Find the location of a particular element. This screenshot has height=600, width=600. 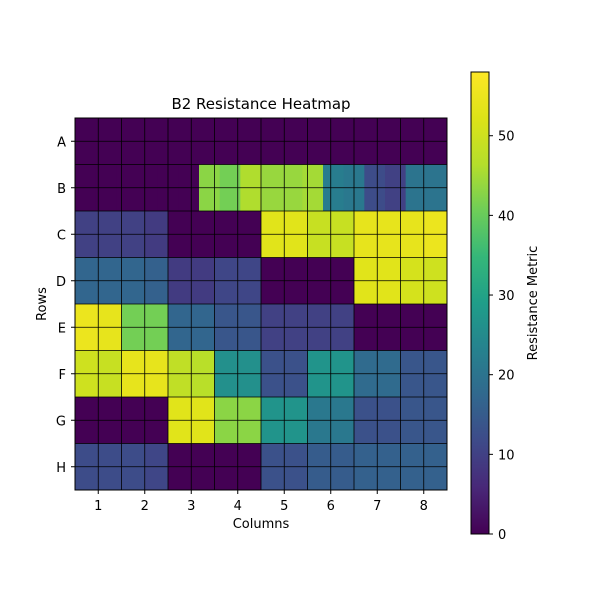

x-axis-label: Columns is located at coordinates (261, 524).